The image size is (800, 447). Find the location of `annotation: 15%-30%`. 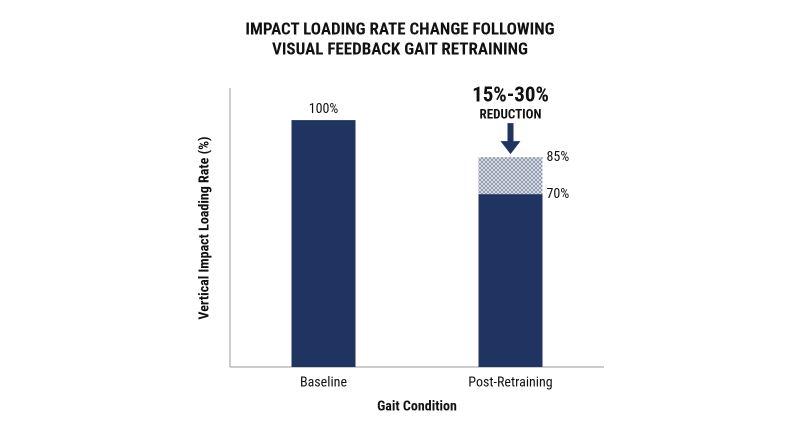

annotation: 15%-30% is located at coordinates (510, 96).